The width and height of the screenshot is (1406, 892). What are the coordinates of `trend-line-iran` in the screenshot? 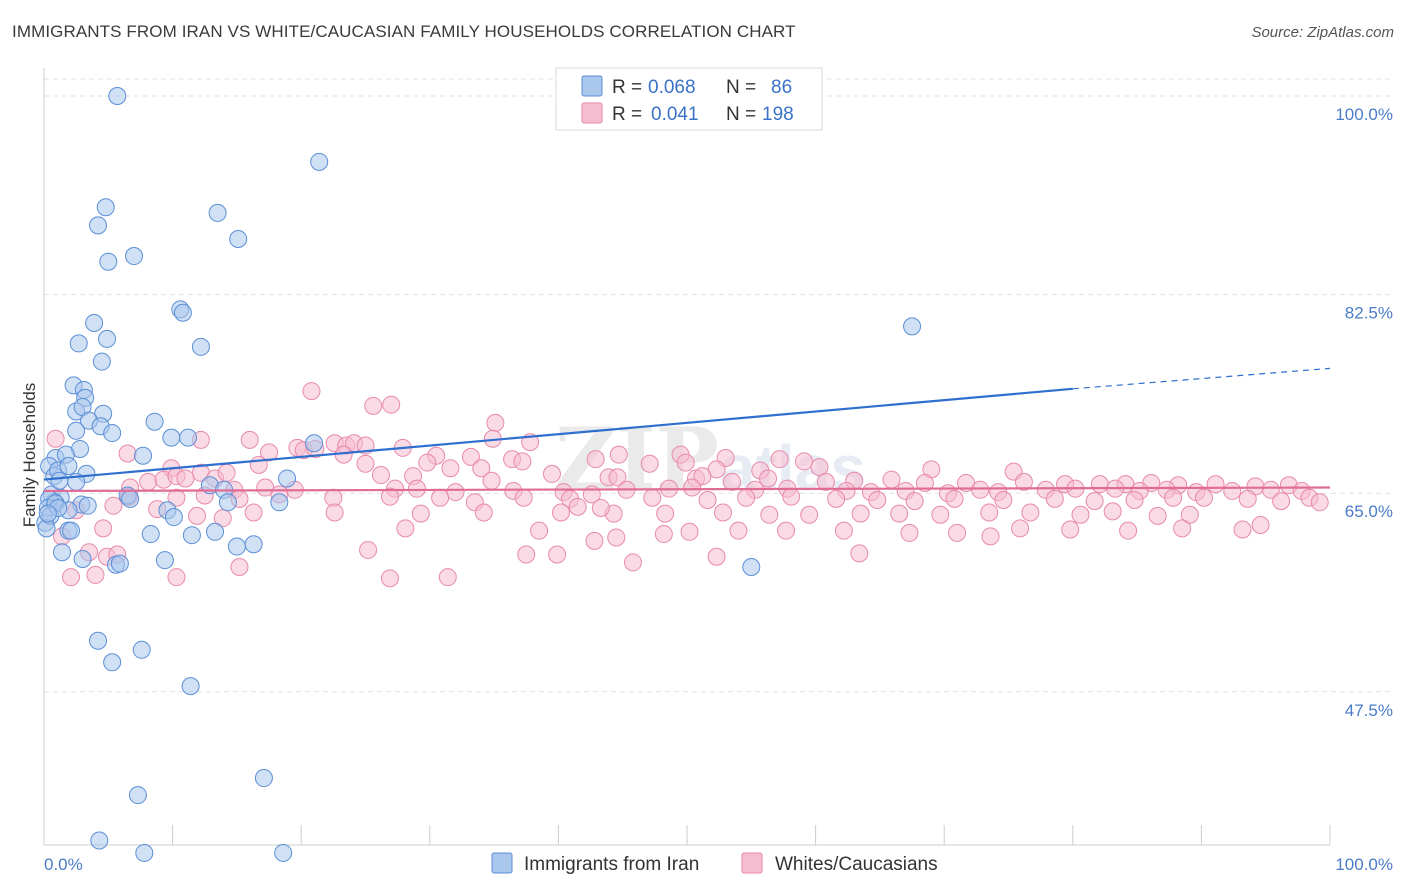 It's located at (558, 434).